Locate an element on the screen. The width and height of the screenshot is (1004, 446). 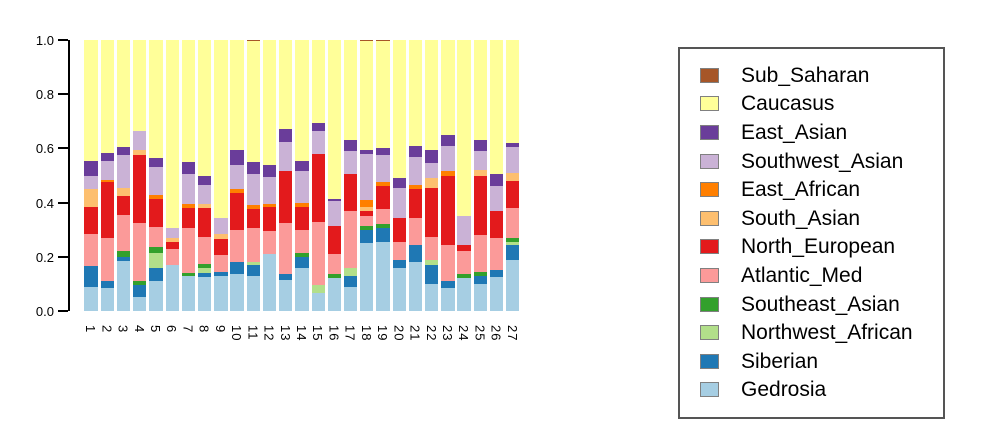
x-tick-label: 17 is located at coordinates (350, 333).